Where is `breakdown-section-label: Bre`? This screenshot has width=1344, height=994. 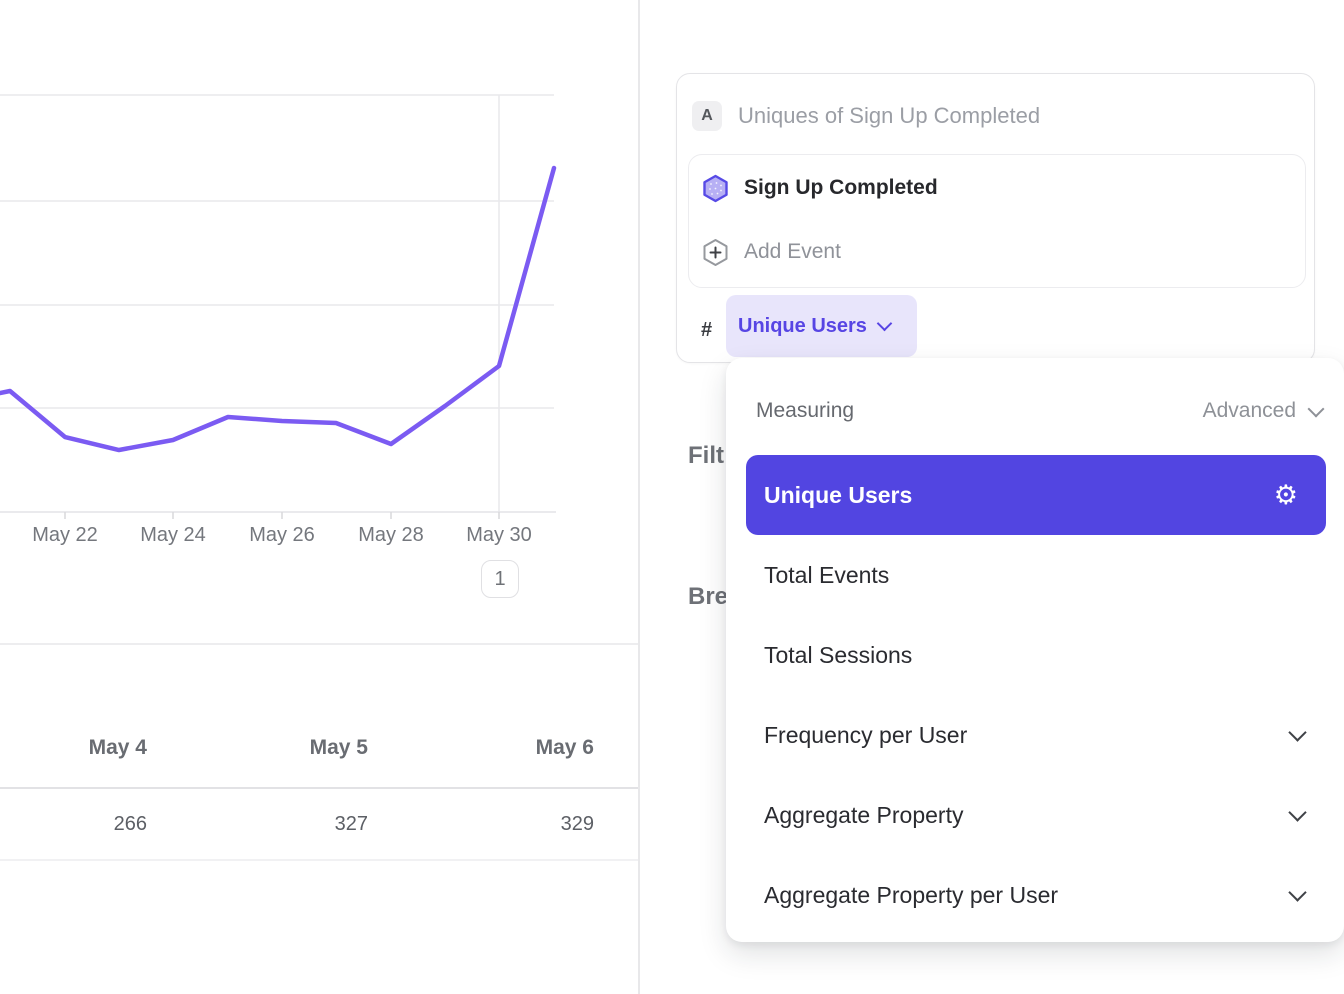 breakdown-section-label: Bre is located at coordinates (708, 596).